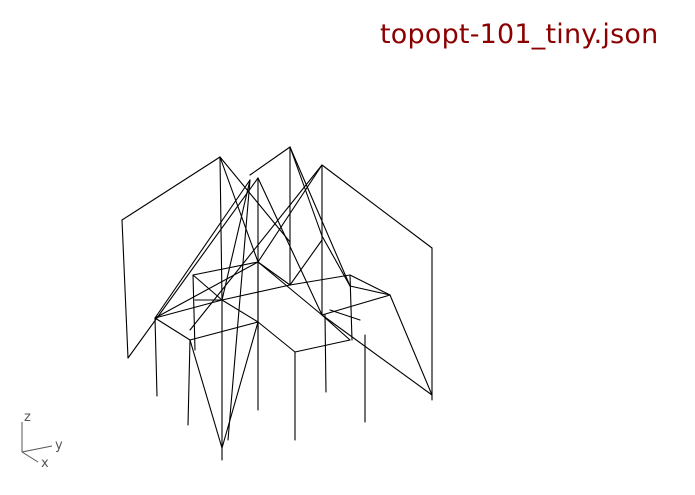  What do you see at coordinates (59, 445) in the screenshot?
I see `y-axis-label: y` at bounding box center [59, 445].